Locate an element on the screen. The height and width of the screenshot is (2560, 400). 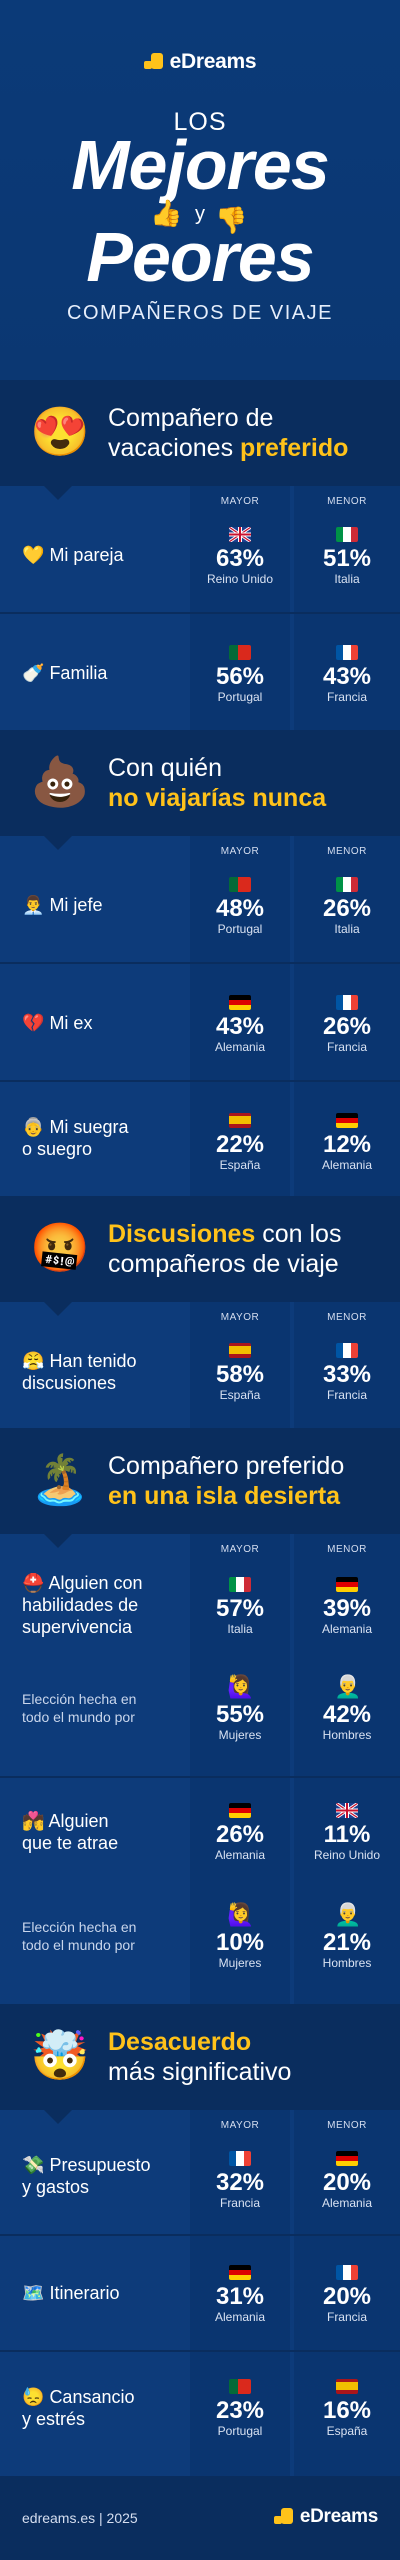
map-icon: 🗺️ is located at coordinates (33, 2293).